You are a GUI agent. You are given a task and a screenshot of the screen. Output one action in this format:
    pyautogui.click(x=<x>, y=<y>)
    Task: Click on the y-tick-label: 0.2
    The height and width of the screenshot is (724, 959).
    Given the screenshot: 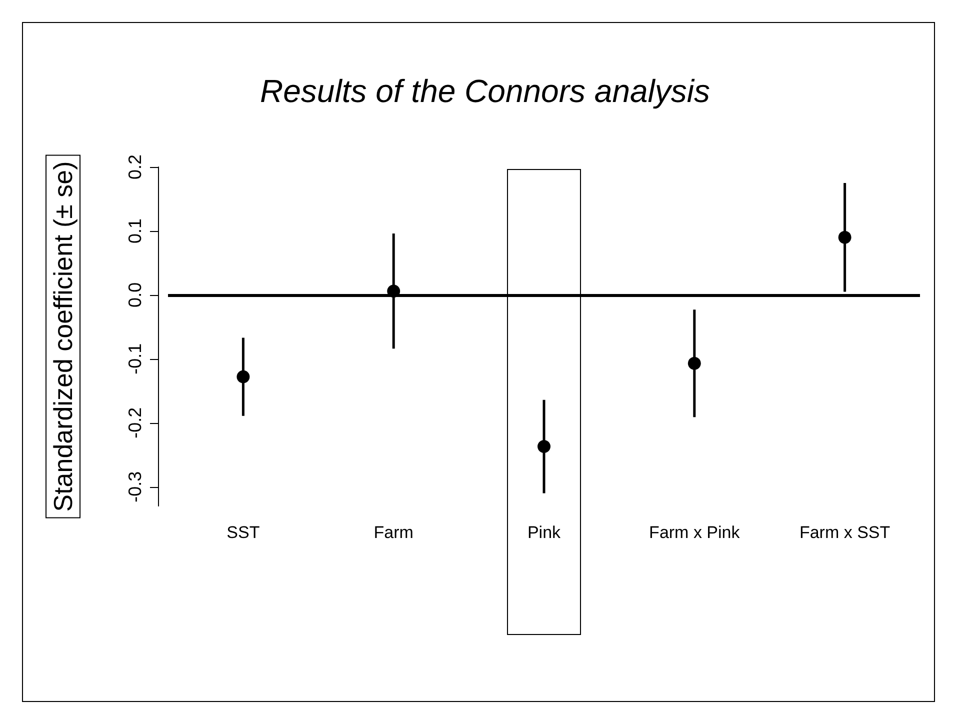 What is the action you would take?
    pyautogui.click(x=135, y=167)
    